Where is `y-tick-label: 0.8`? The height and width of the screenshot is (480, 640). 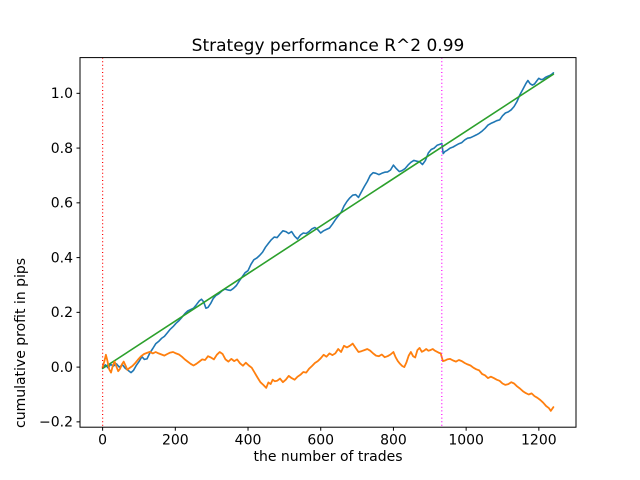
y-tick-label: 0.8 is located at coordinates (62, 149).